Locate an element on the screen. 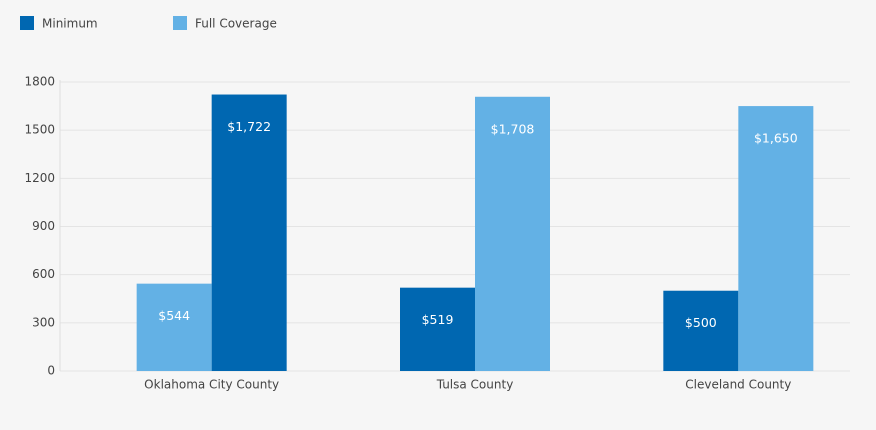  value-label: $544 is located at coordinates (174, 315).